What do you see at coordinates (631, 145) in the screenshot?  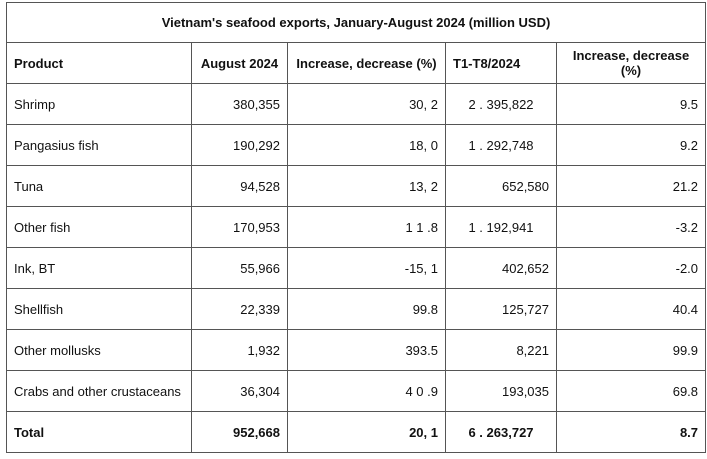 I see `cell-change-ytd: 9.2` at bounding box center [631, 145].